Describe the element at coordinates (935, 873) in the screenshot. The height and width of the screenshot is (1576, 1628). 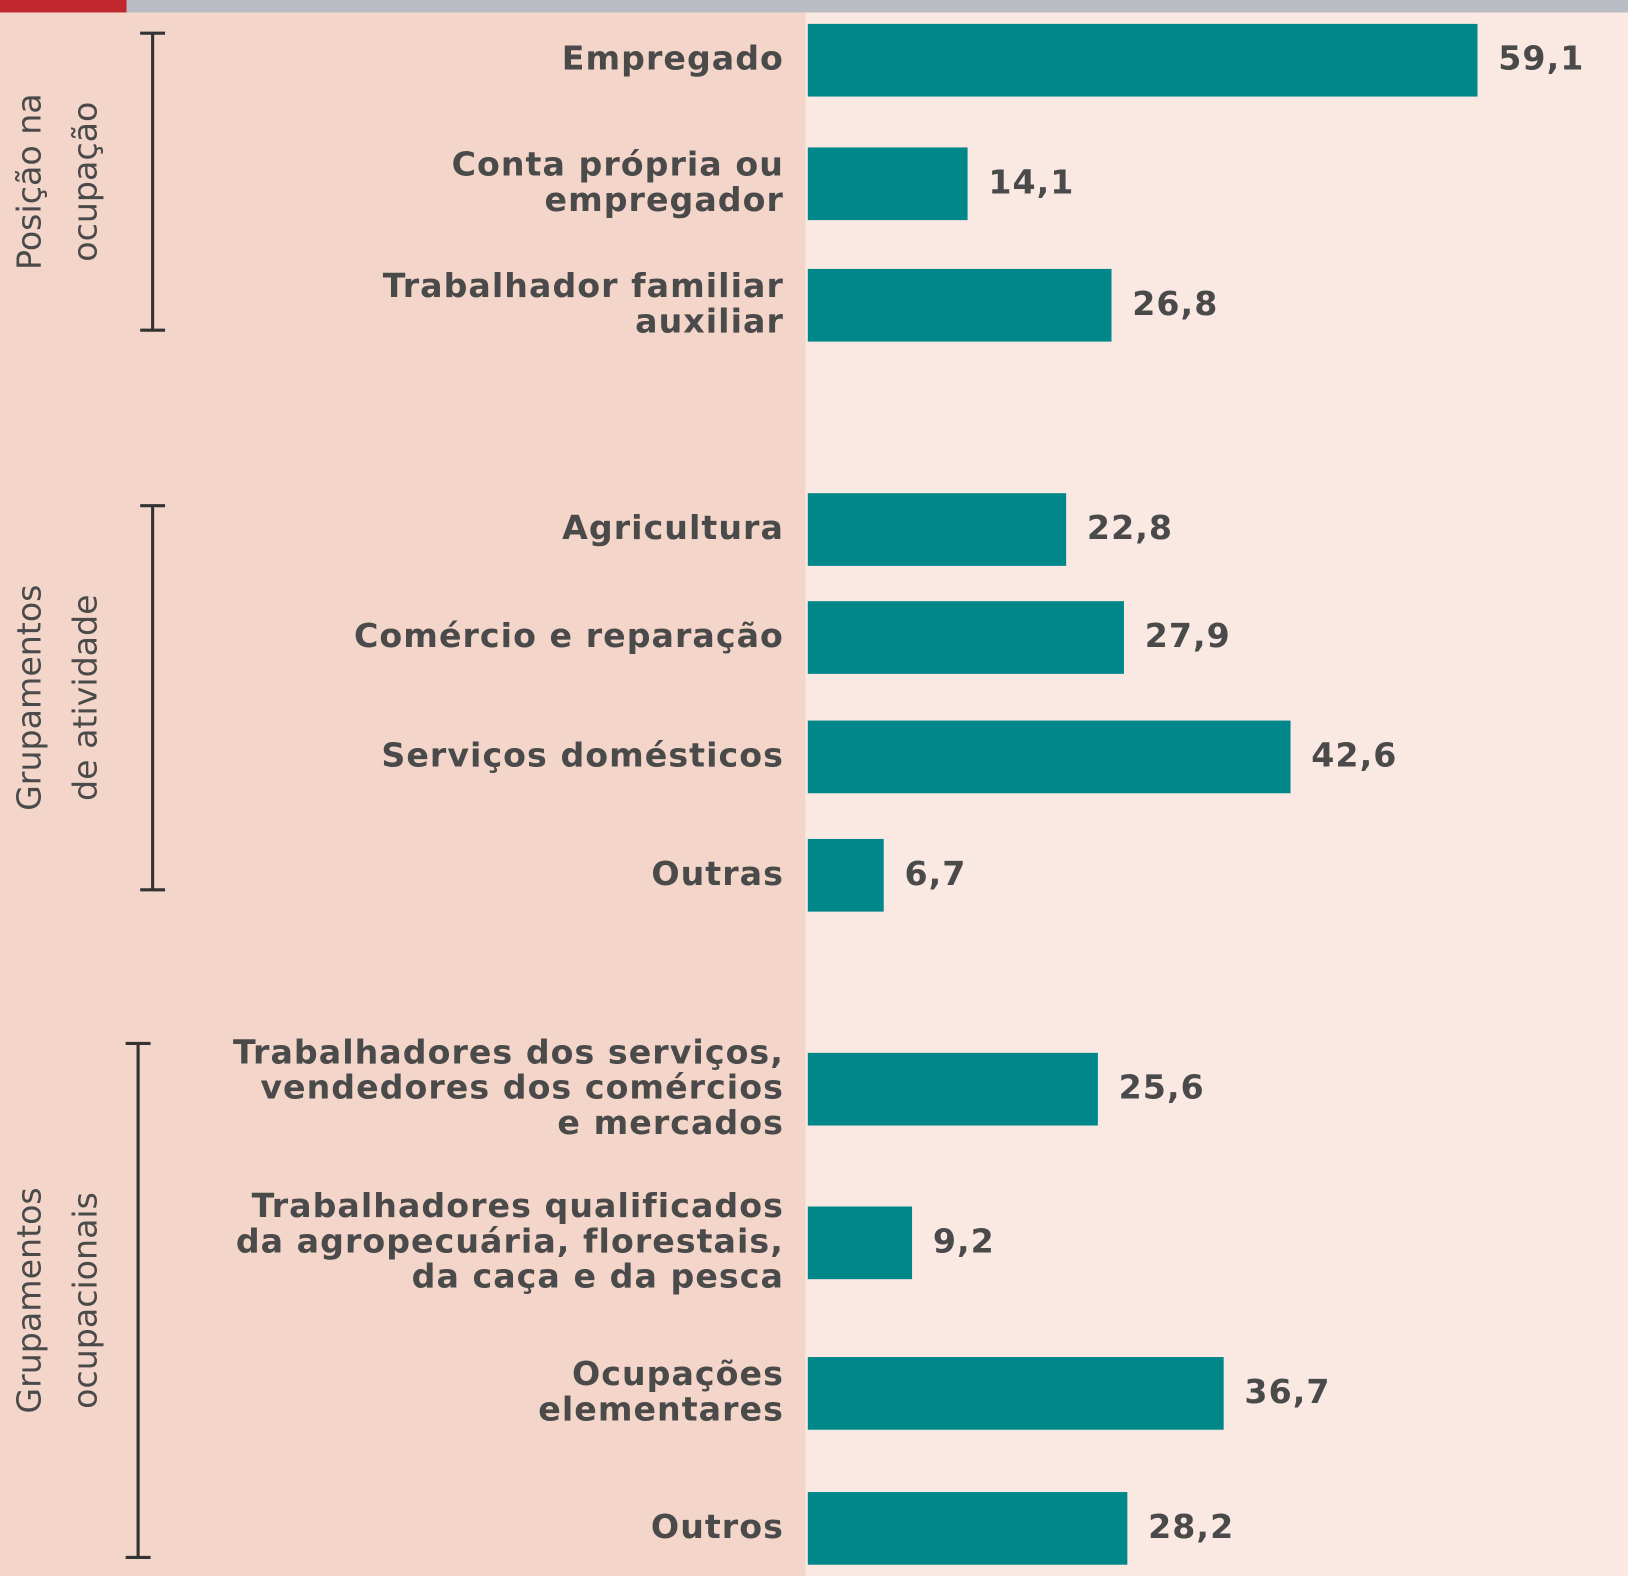
I see `value-label: 6,7` at that location.